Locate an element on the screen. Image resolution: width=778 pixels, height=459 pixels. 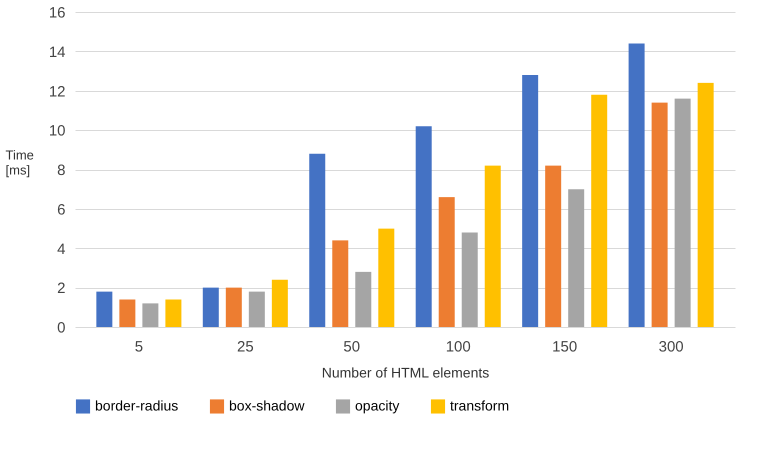
y-tick-label: 12 is located at coordinates (57, 91).